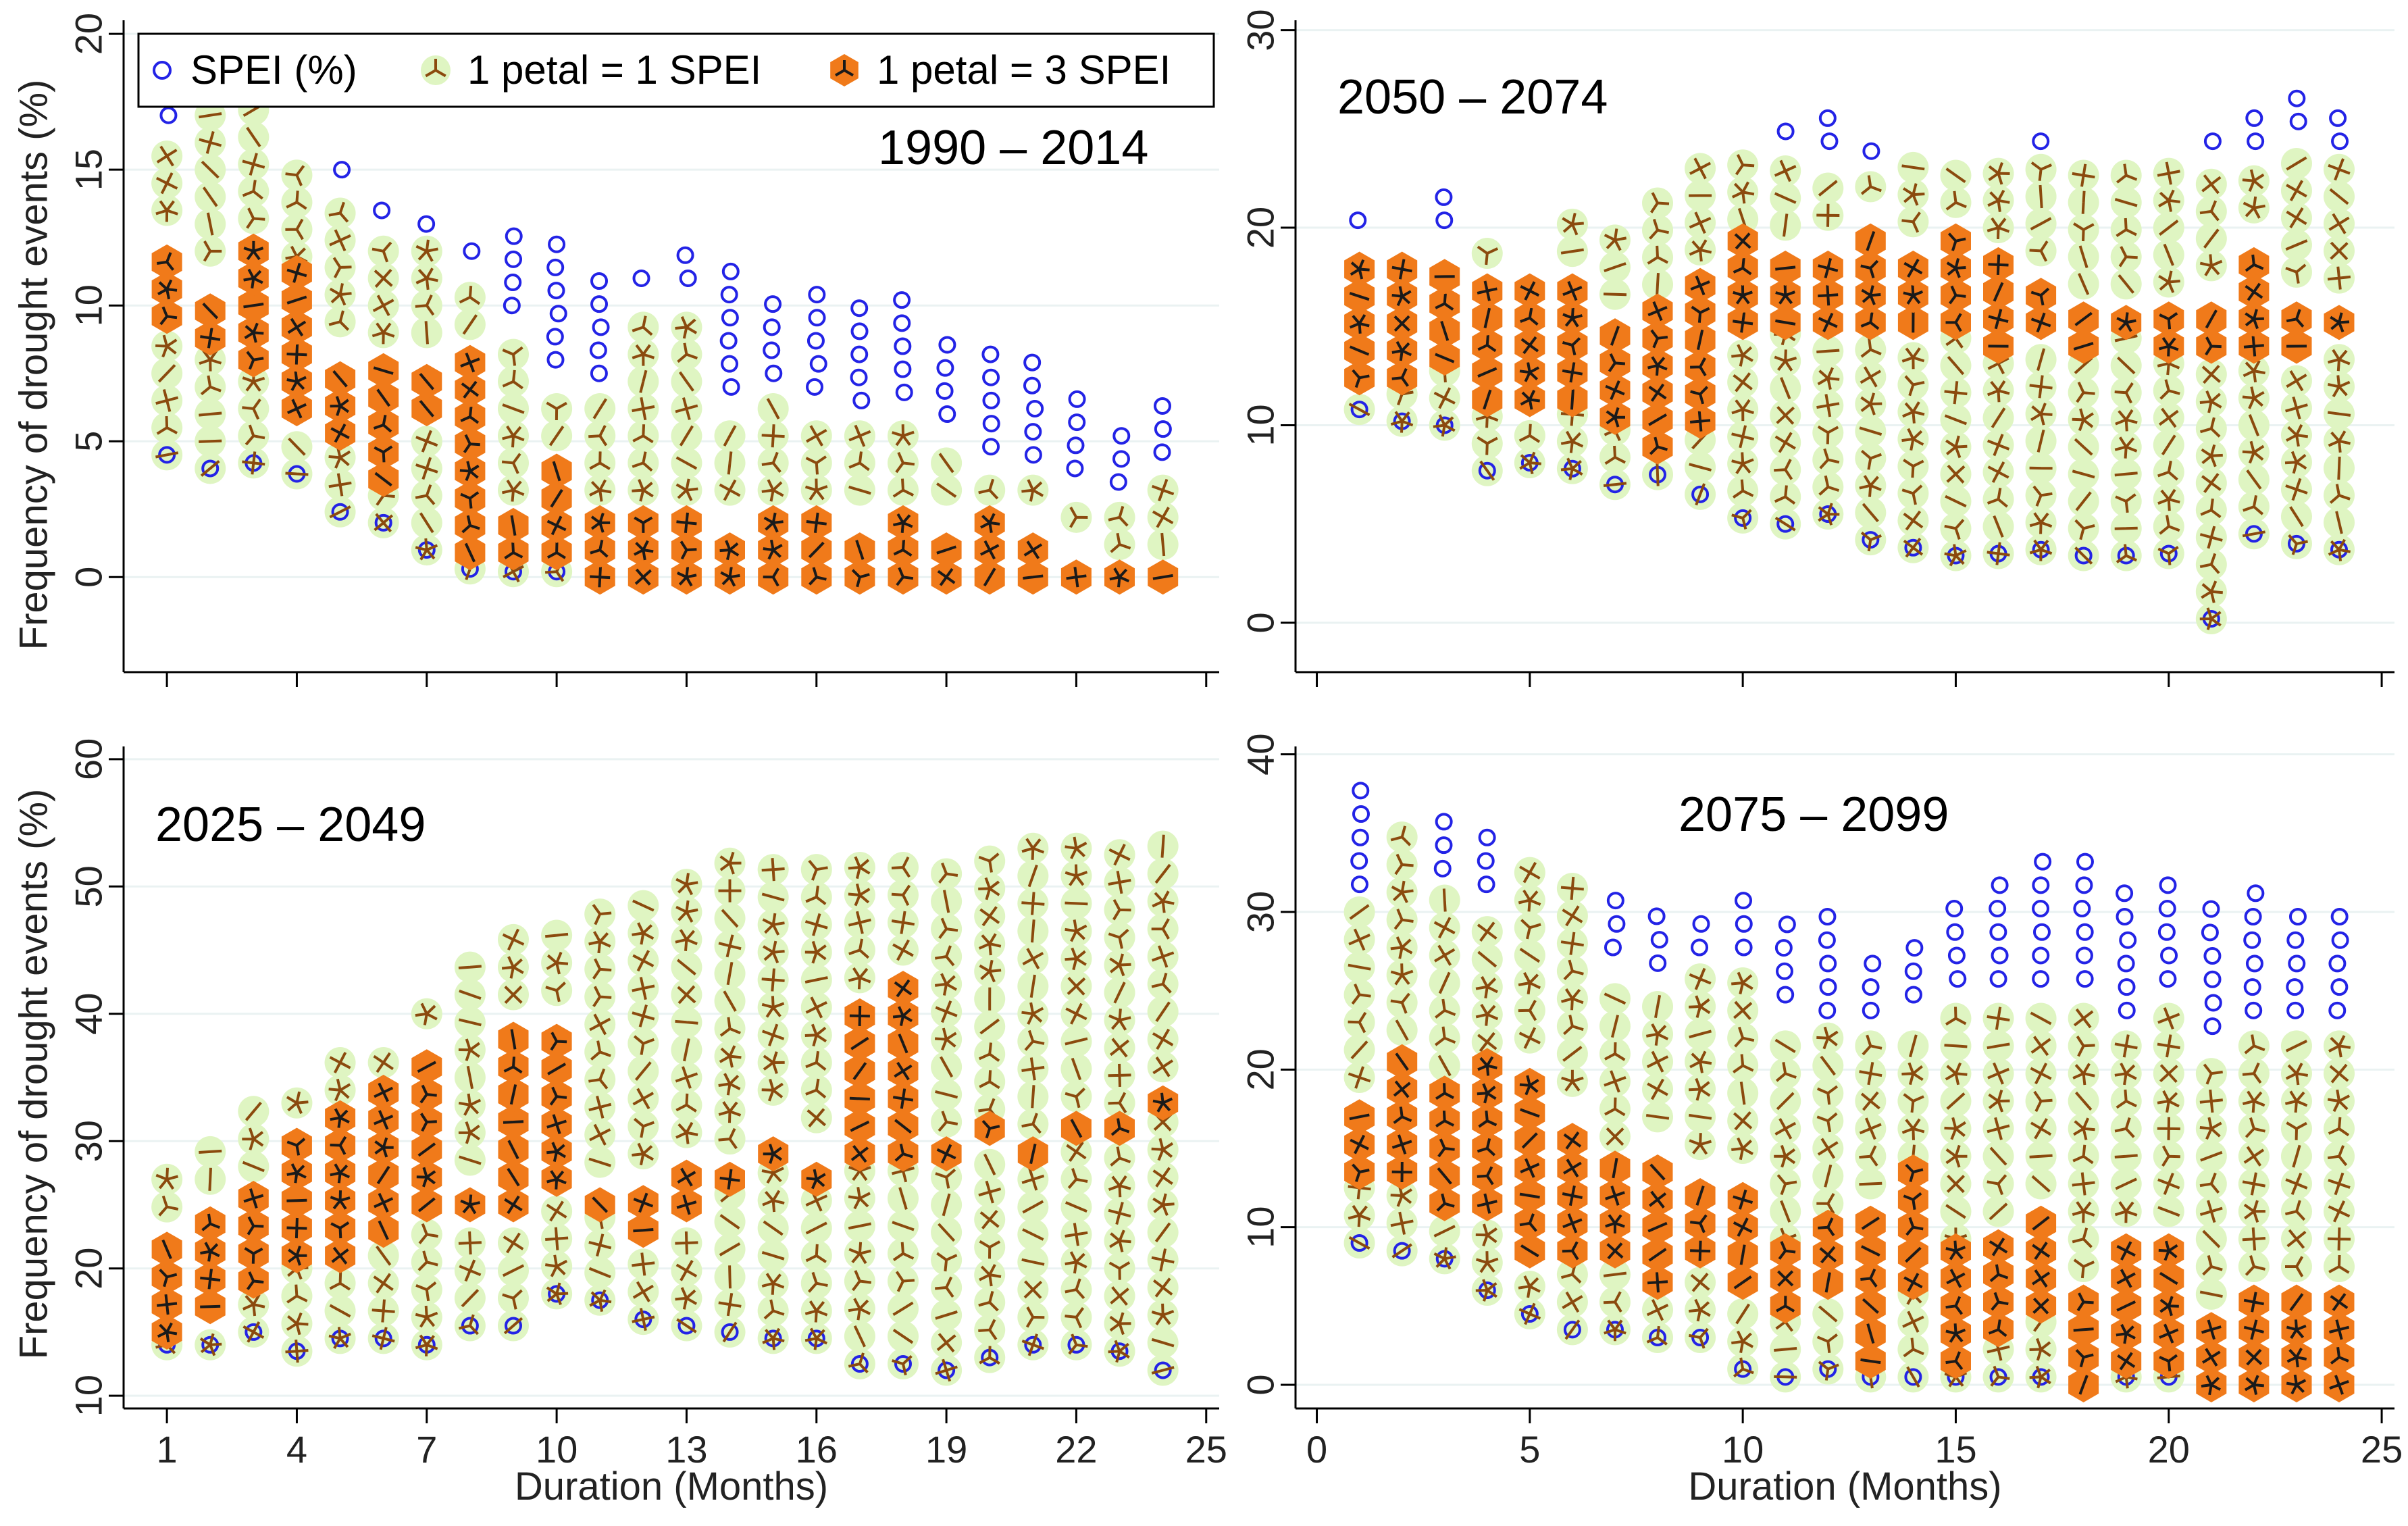 The width and height of the screenshot is (2408, 1526). I want to click on legend-box, so click(676, 70).